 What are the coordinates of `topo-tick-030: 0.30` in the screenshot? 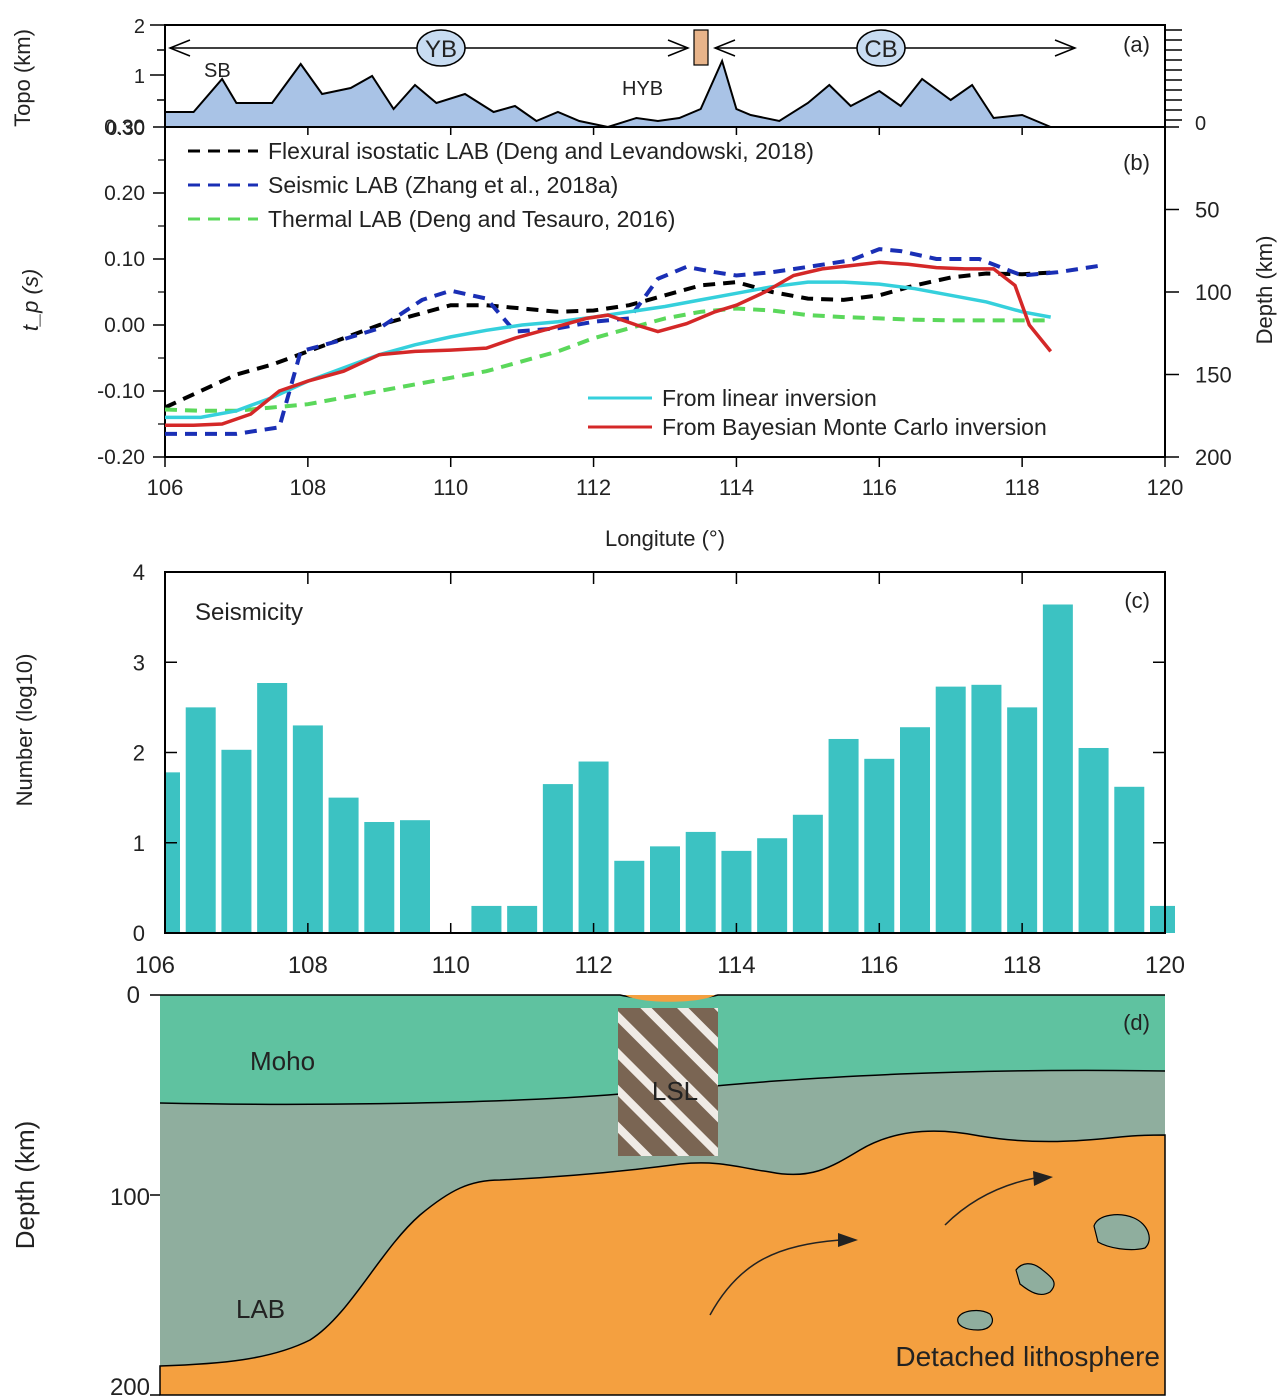 It's located at (125, 129).